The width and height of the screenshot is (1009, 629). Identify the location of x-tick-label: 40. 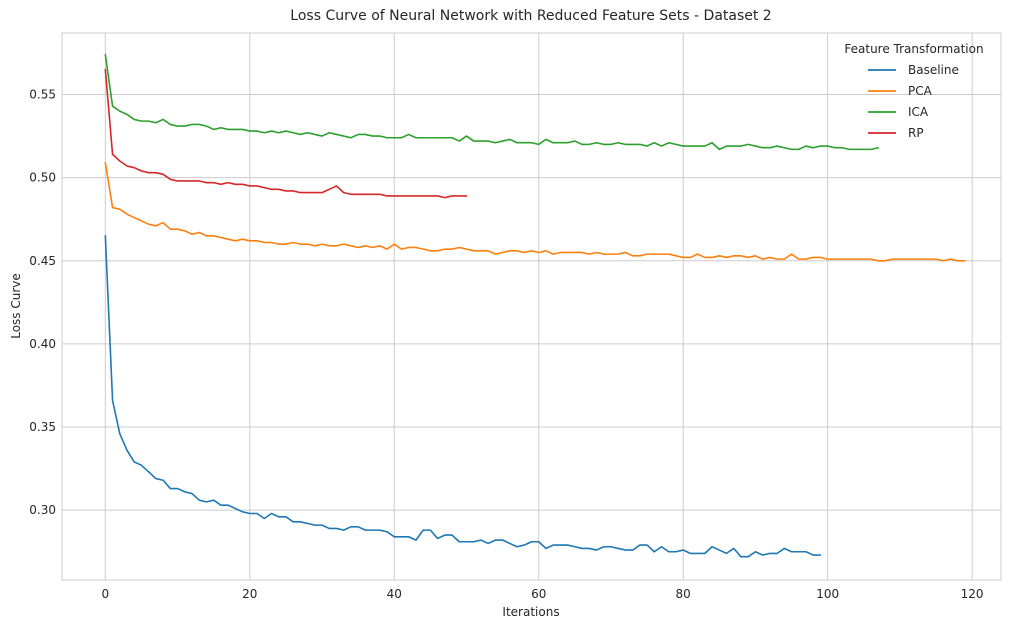
(394, 594).